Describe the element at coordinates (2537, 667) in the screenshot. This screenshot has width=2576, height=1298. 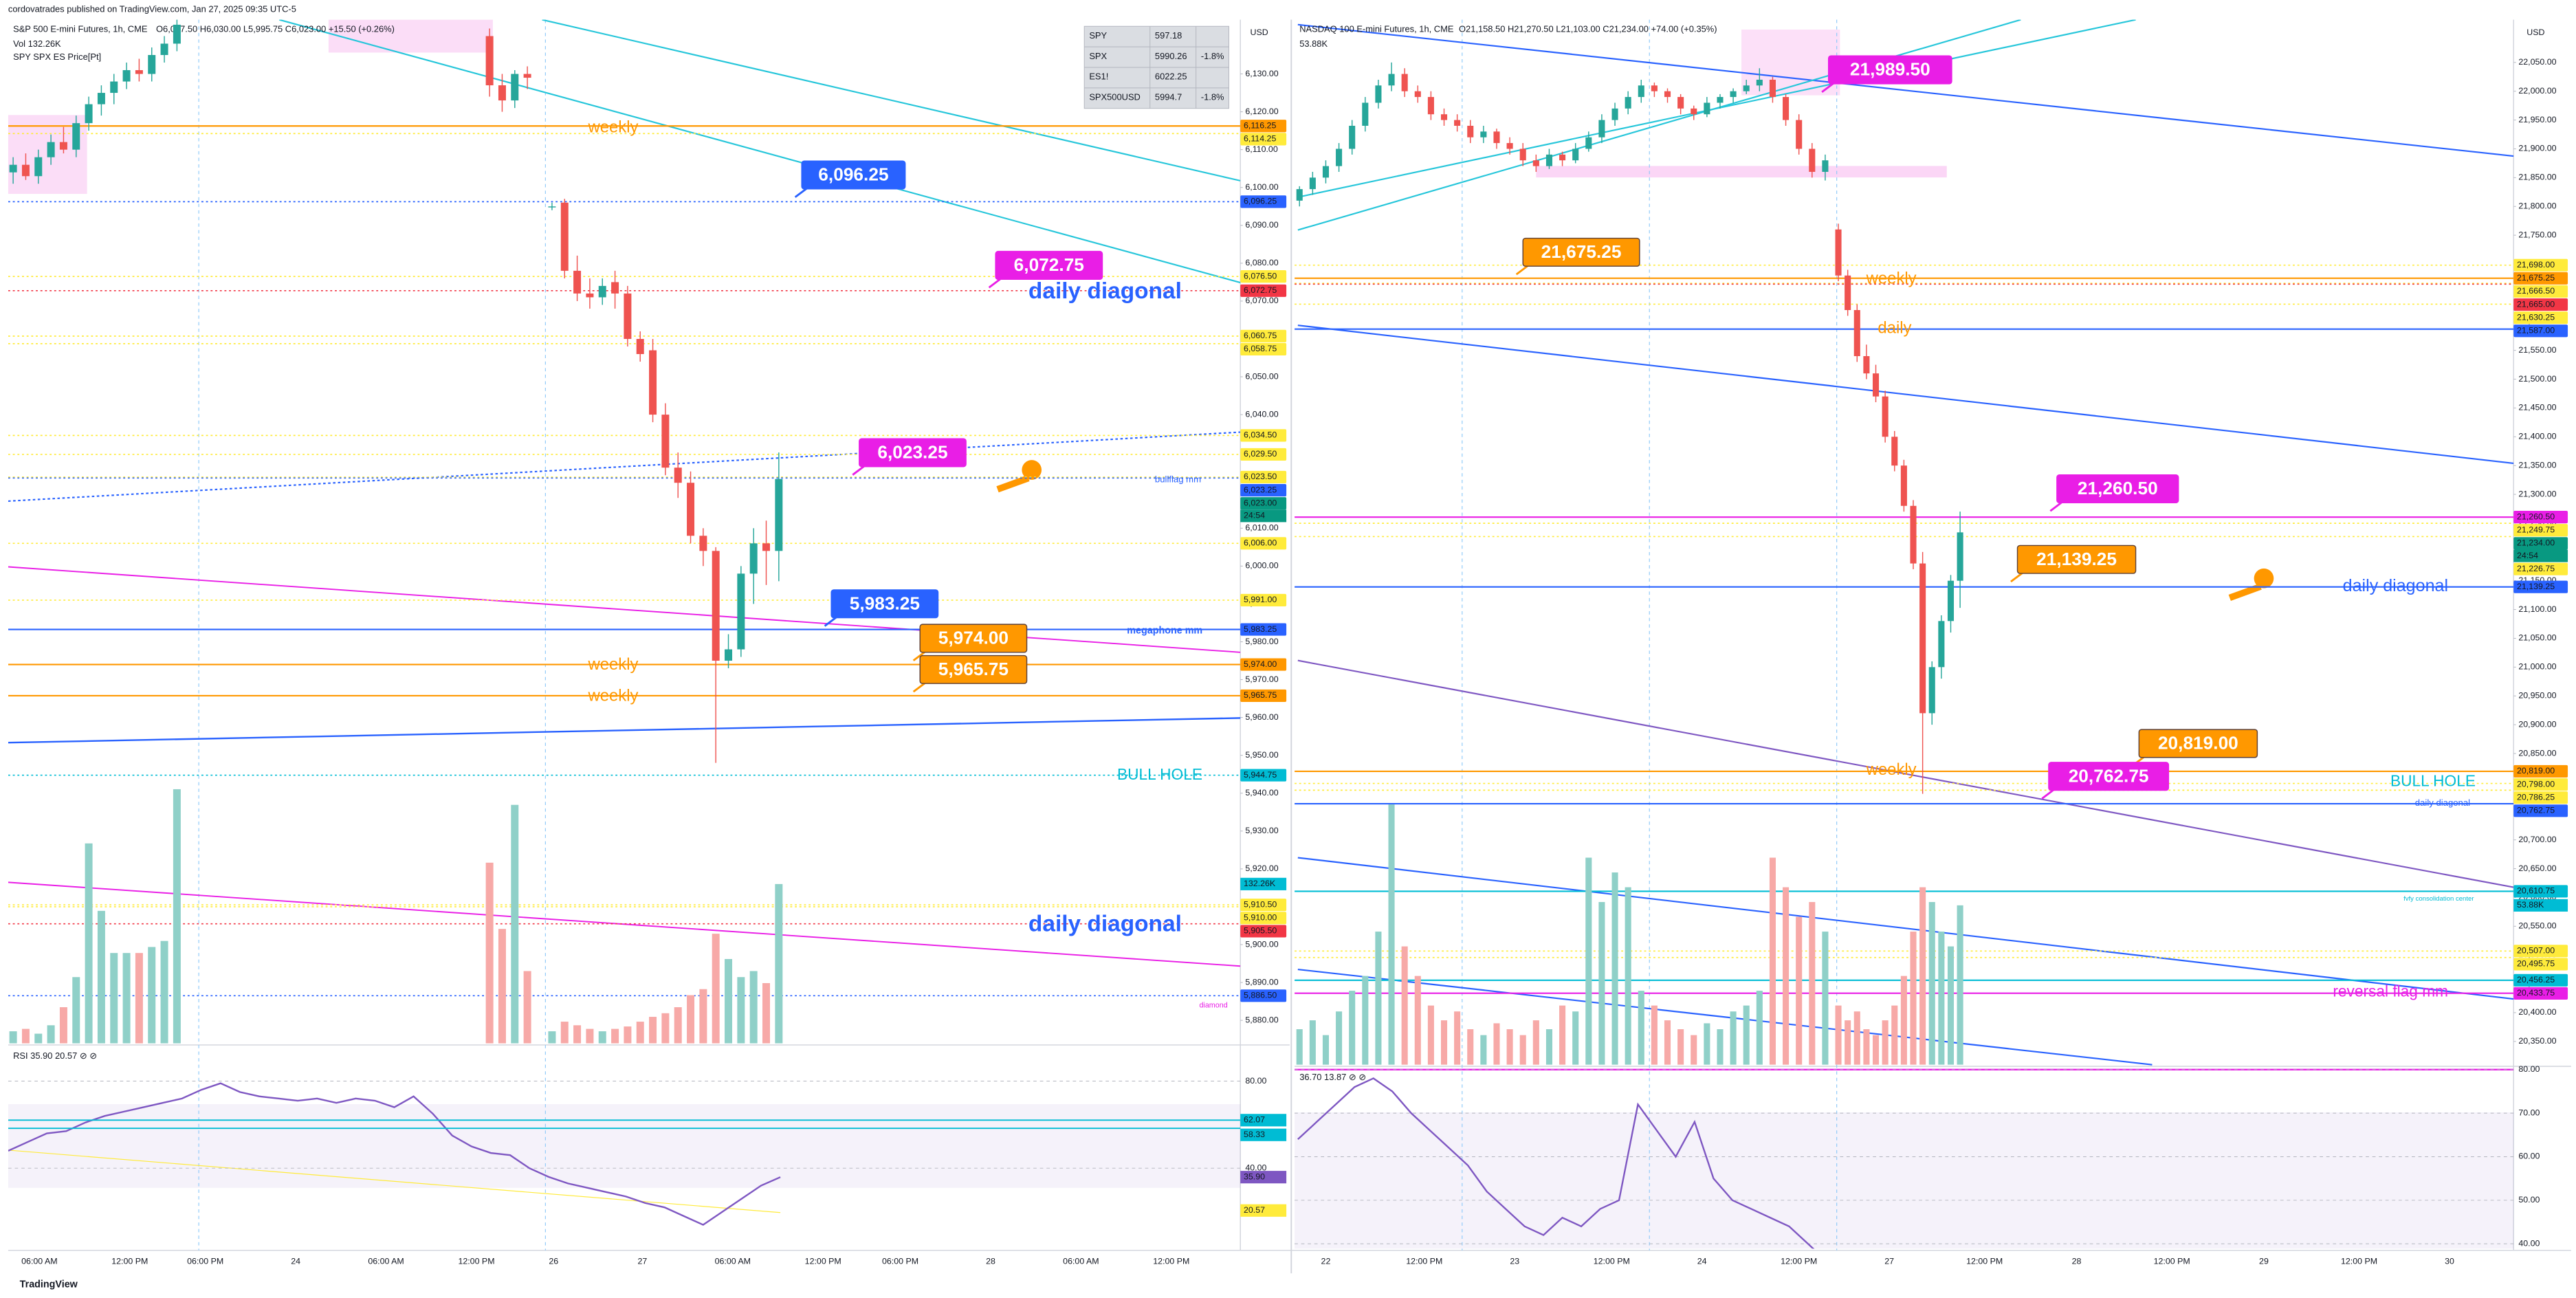
I see `y-tick-label: 21,000.00` at that location.